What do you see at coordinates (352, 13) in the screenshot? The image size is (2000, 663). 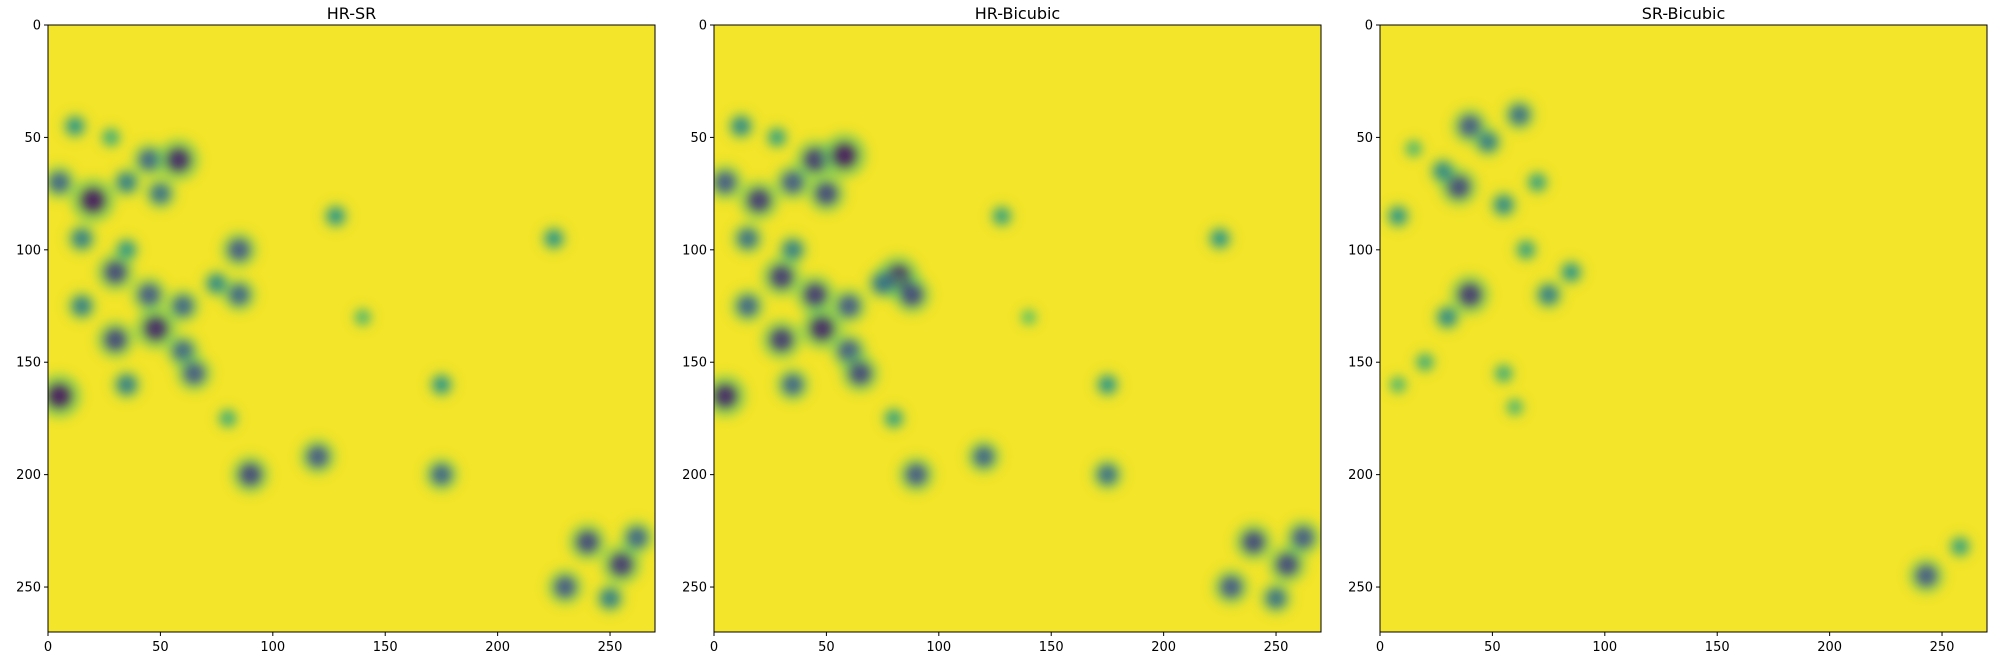 I see `panel-title: HR-SR` at bounding box center [352, 13].